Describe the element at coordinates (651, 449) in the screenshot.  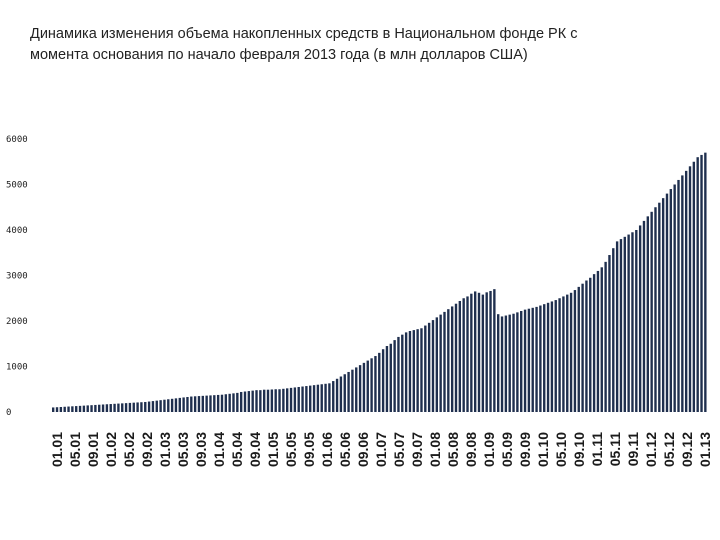
I see `x-tick-label: 01.12` at that location.